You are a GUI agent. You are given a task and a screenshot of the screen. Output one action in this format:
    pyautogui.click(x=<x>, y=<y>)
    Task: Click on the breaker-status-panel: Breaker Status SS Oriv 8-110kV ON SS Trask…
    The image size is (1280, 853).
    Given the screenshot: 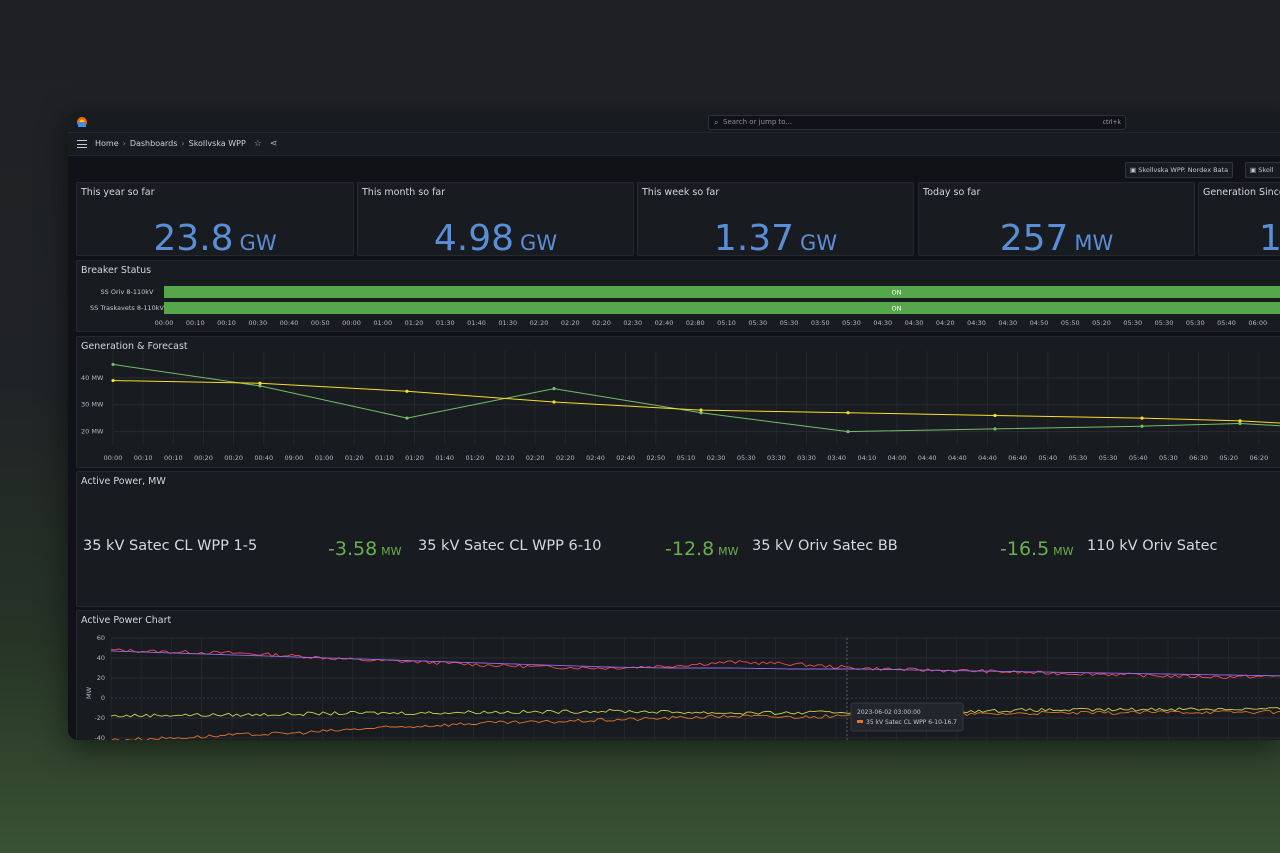 What is the action you would take?
    pyautogui.click(x=678, y=296)
    